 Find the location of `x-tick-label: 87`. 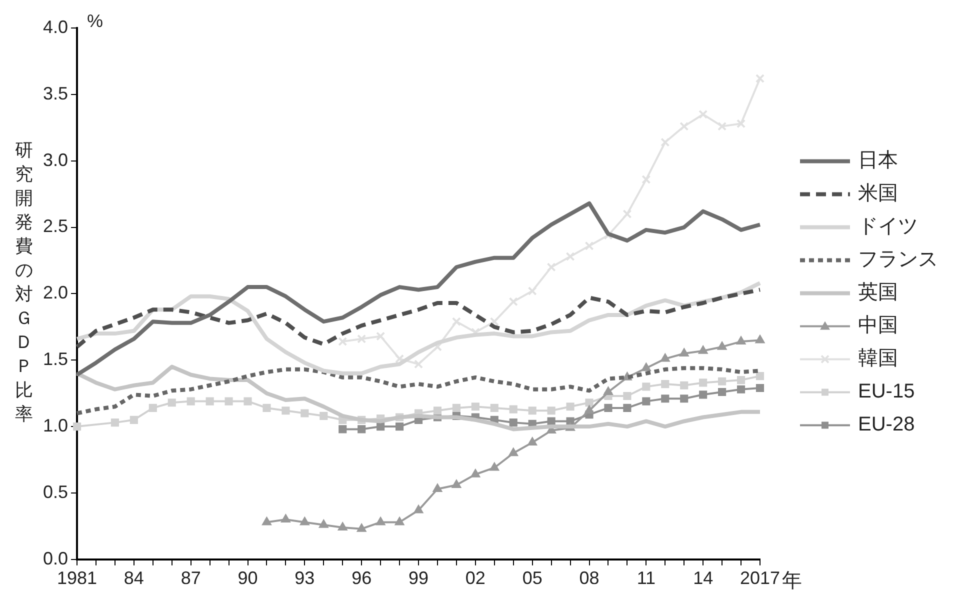

x-tick-label: 87 is located at coordinates (190, 578).